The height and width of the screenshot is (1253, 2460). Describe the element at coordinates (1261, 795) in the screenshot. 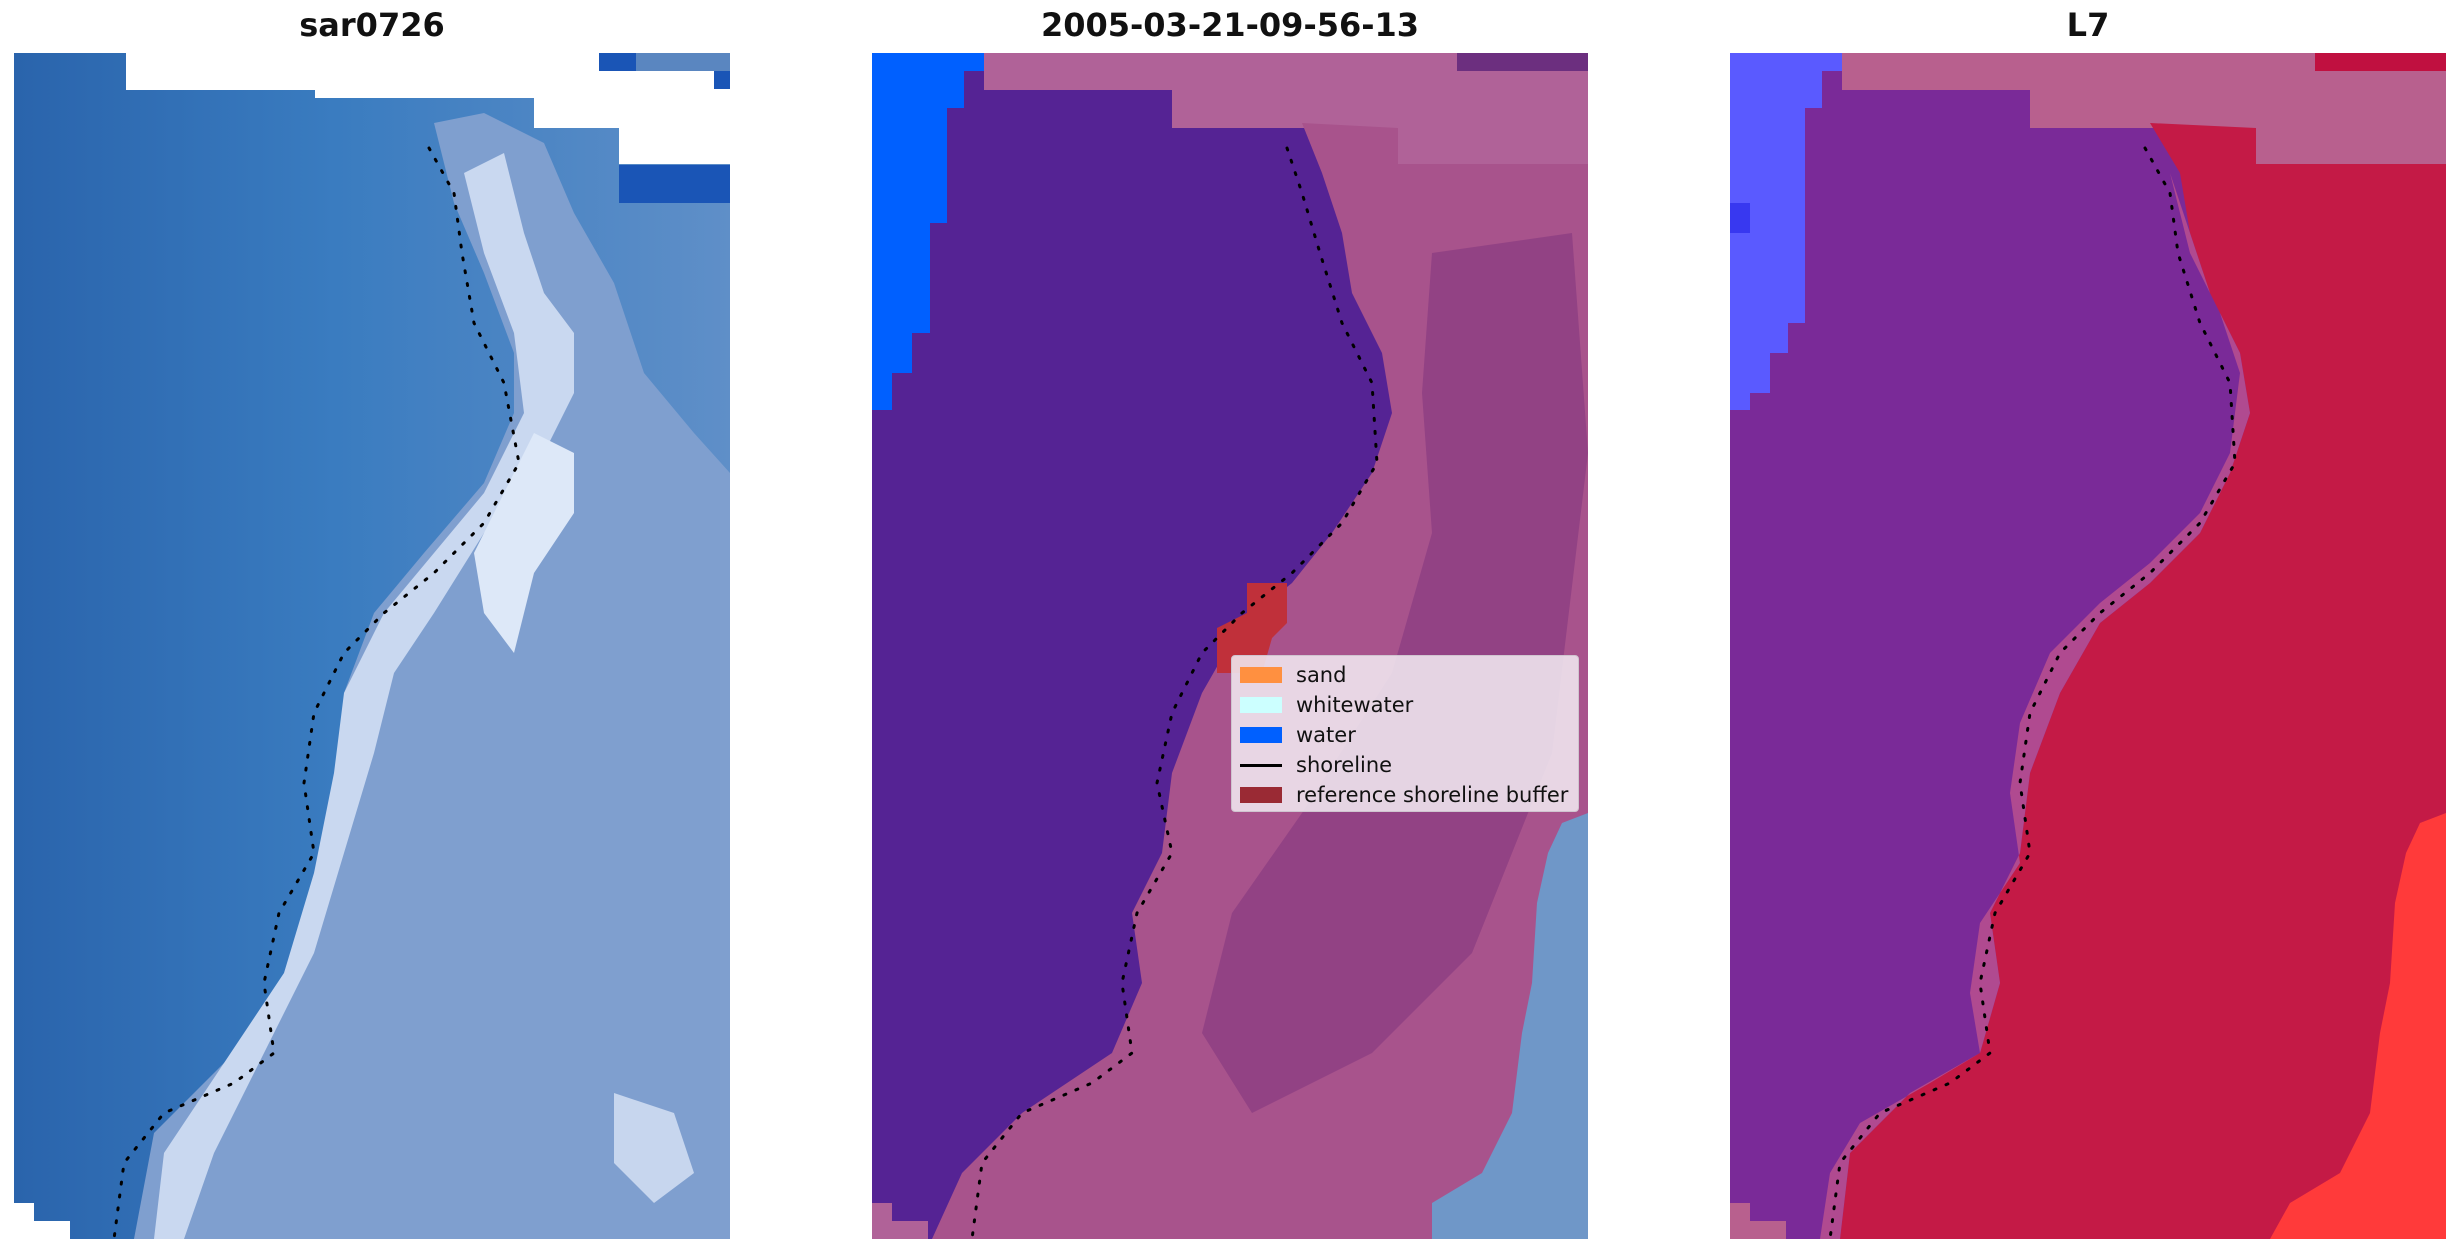

I see `legend-swatch-reference-buffer` at that location.